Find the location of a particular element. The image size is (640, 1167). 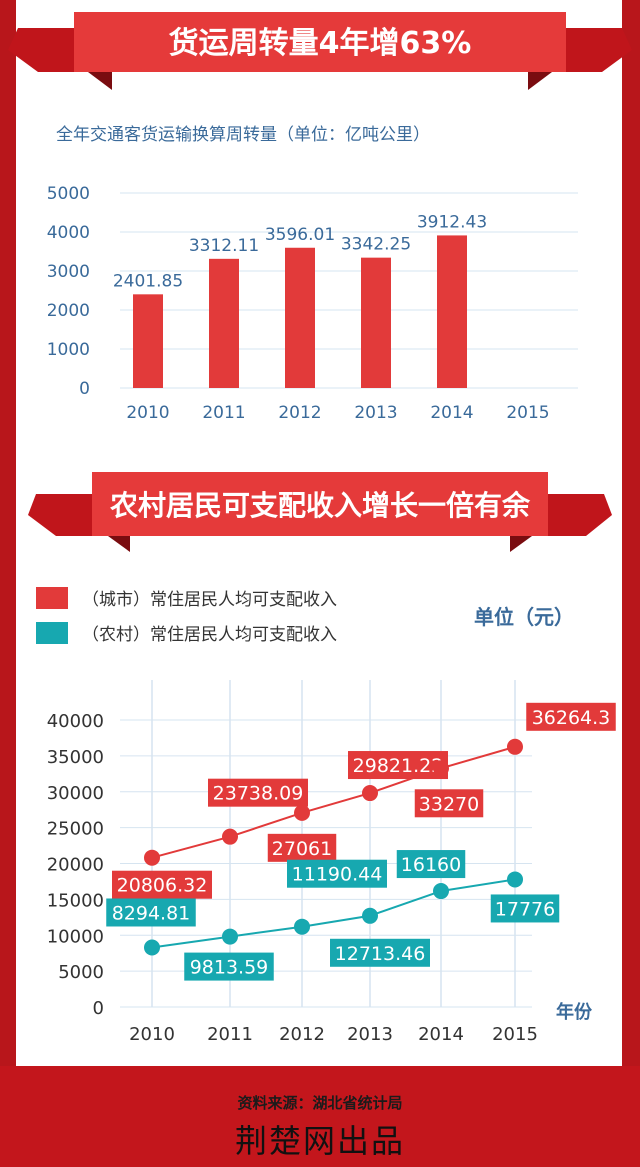

data-label: 12713.46 is located at coordinates (380, 954).